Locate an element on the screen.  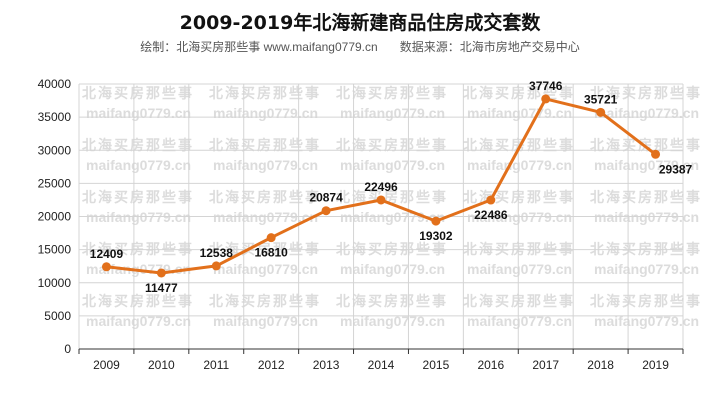
data-label: 29387 is located at coordinates (676, 169).